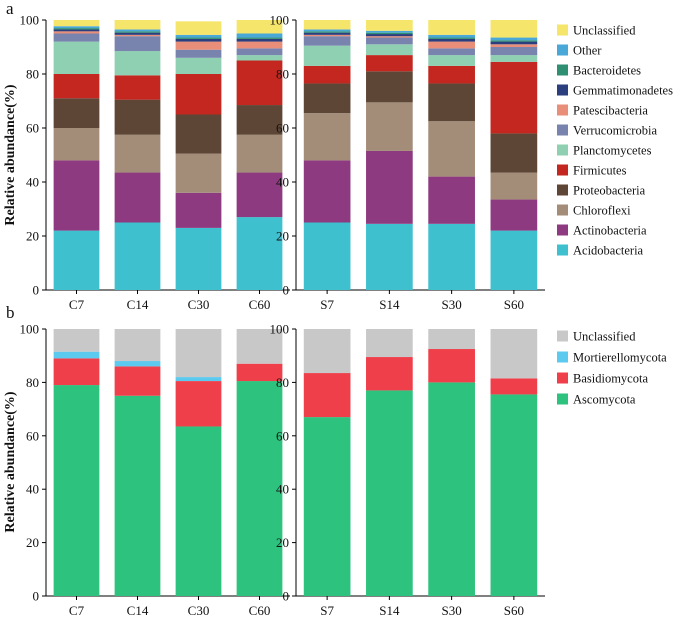 This screenshot has width=685, height=617. What do you see at coordinates (77, 610) in the screenshot?
I see `x-tick-label: C7` at bounding box center [77, 610].